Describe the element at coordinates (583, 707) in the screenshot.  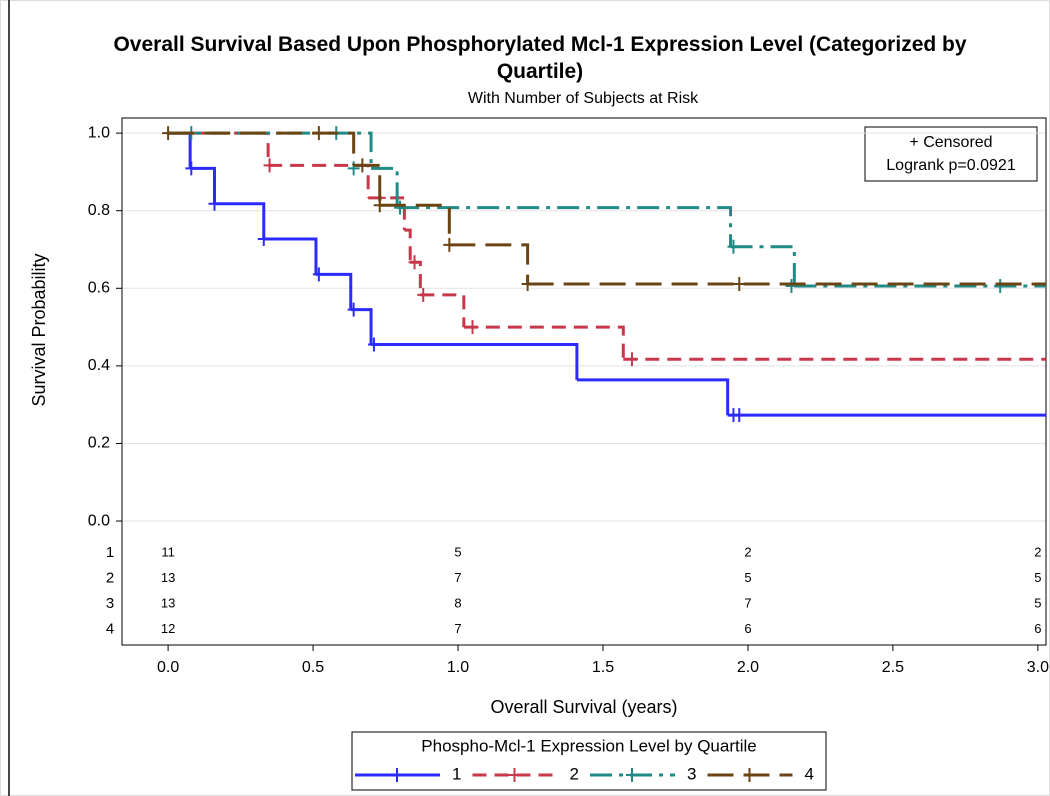
I see `x-axis-label: Overall Survival (years)` at that location.